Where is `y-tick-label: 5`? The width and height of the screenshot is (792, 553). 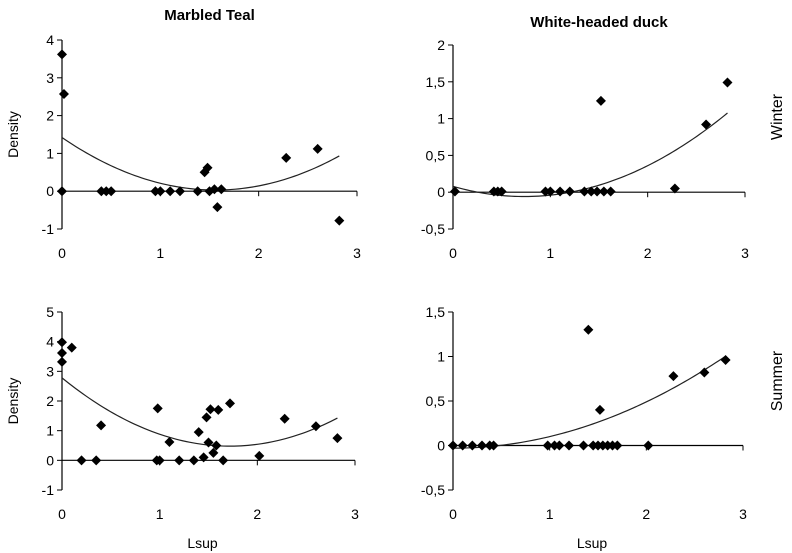 y-tick-label: 5 is located at coordinates (50, 312).